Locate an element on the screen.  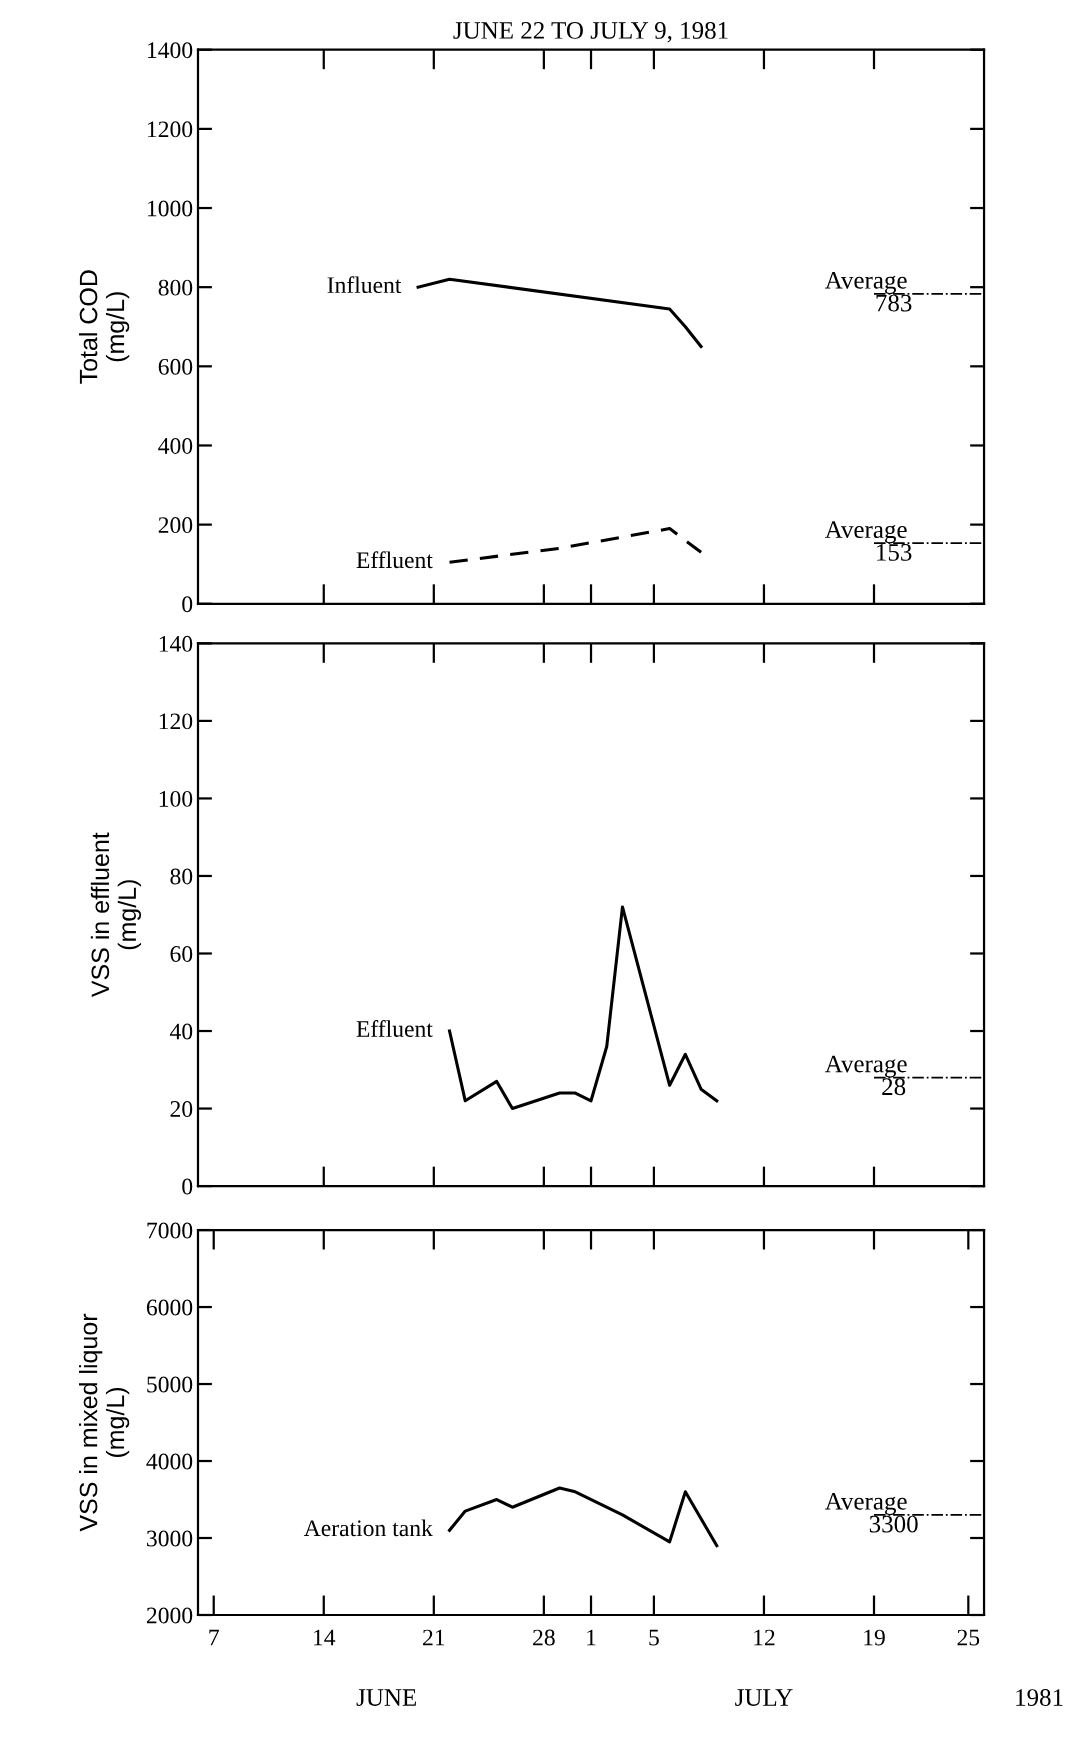
text: JUNE is located at coordinates (386, 1697).